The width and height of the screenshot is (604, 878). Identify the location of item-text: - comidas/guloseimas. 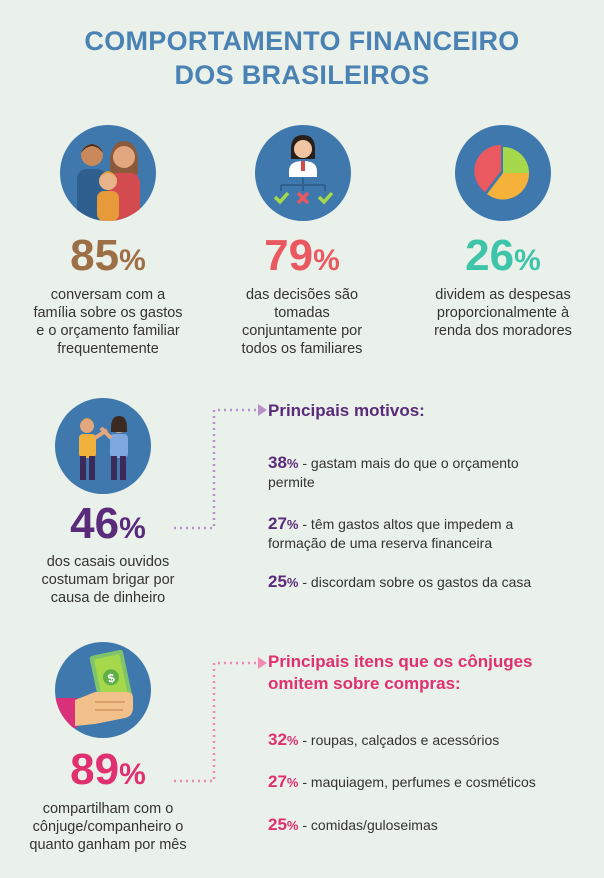
(368, 825).